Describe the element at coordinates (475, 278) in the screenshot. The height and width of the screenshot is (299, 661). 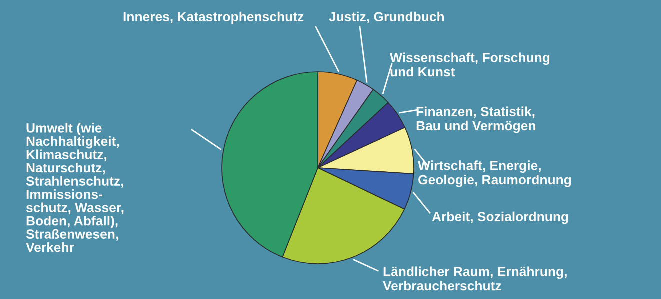
I see `slice-label: Ländlicher Raum, Ernährung, Verbraucherschutz` at that location.